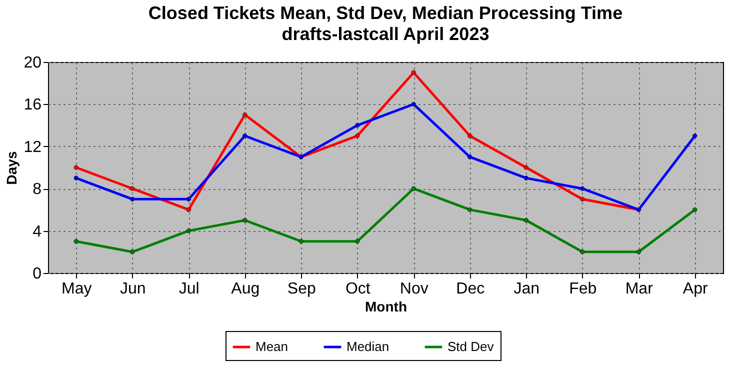 The width and height of the screenshot is (742, 378). Describe the element at coordinates (189, 289) in the screenshot. I see `x-tick-label: Jul` at that location.